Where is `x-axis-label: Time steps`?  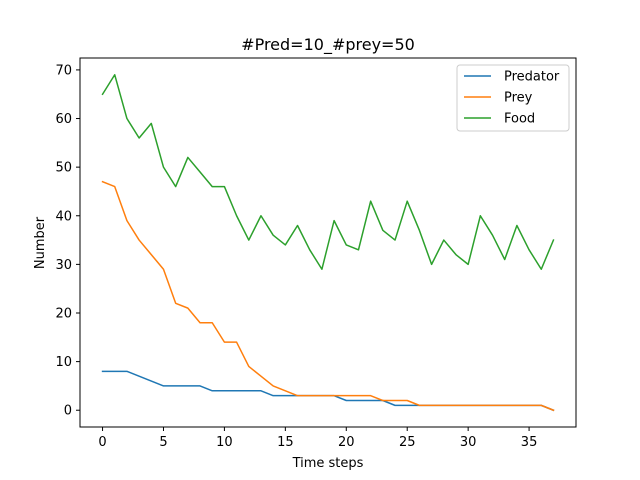
x-axis-label: Time steps is located at coordinates (328, 463).